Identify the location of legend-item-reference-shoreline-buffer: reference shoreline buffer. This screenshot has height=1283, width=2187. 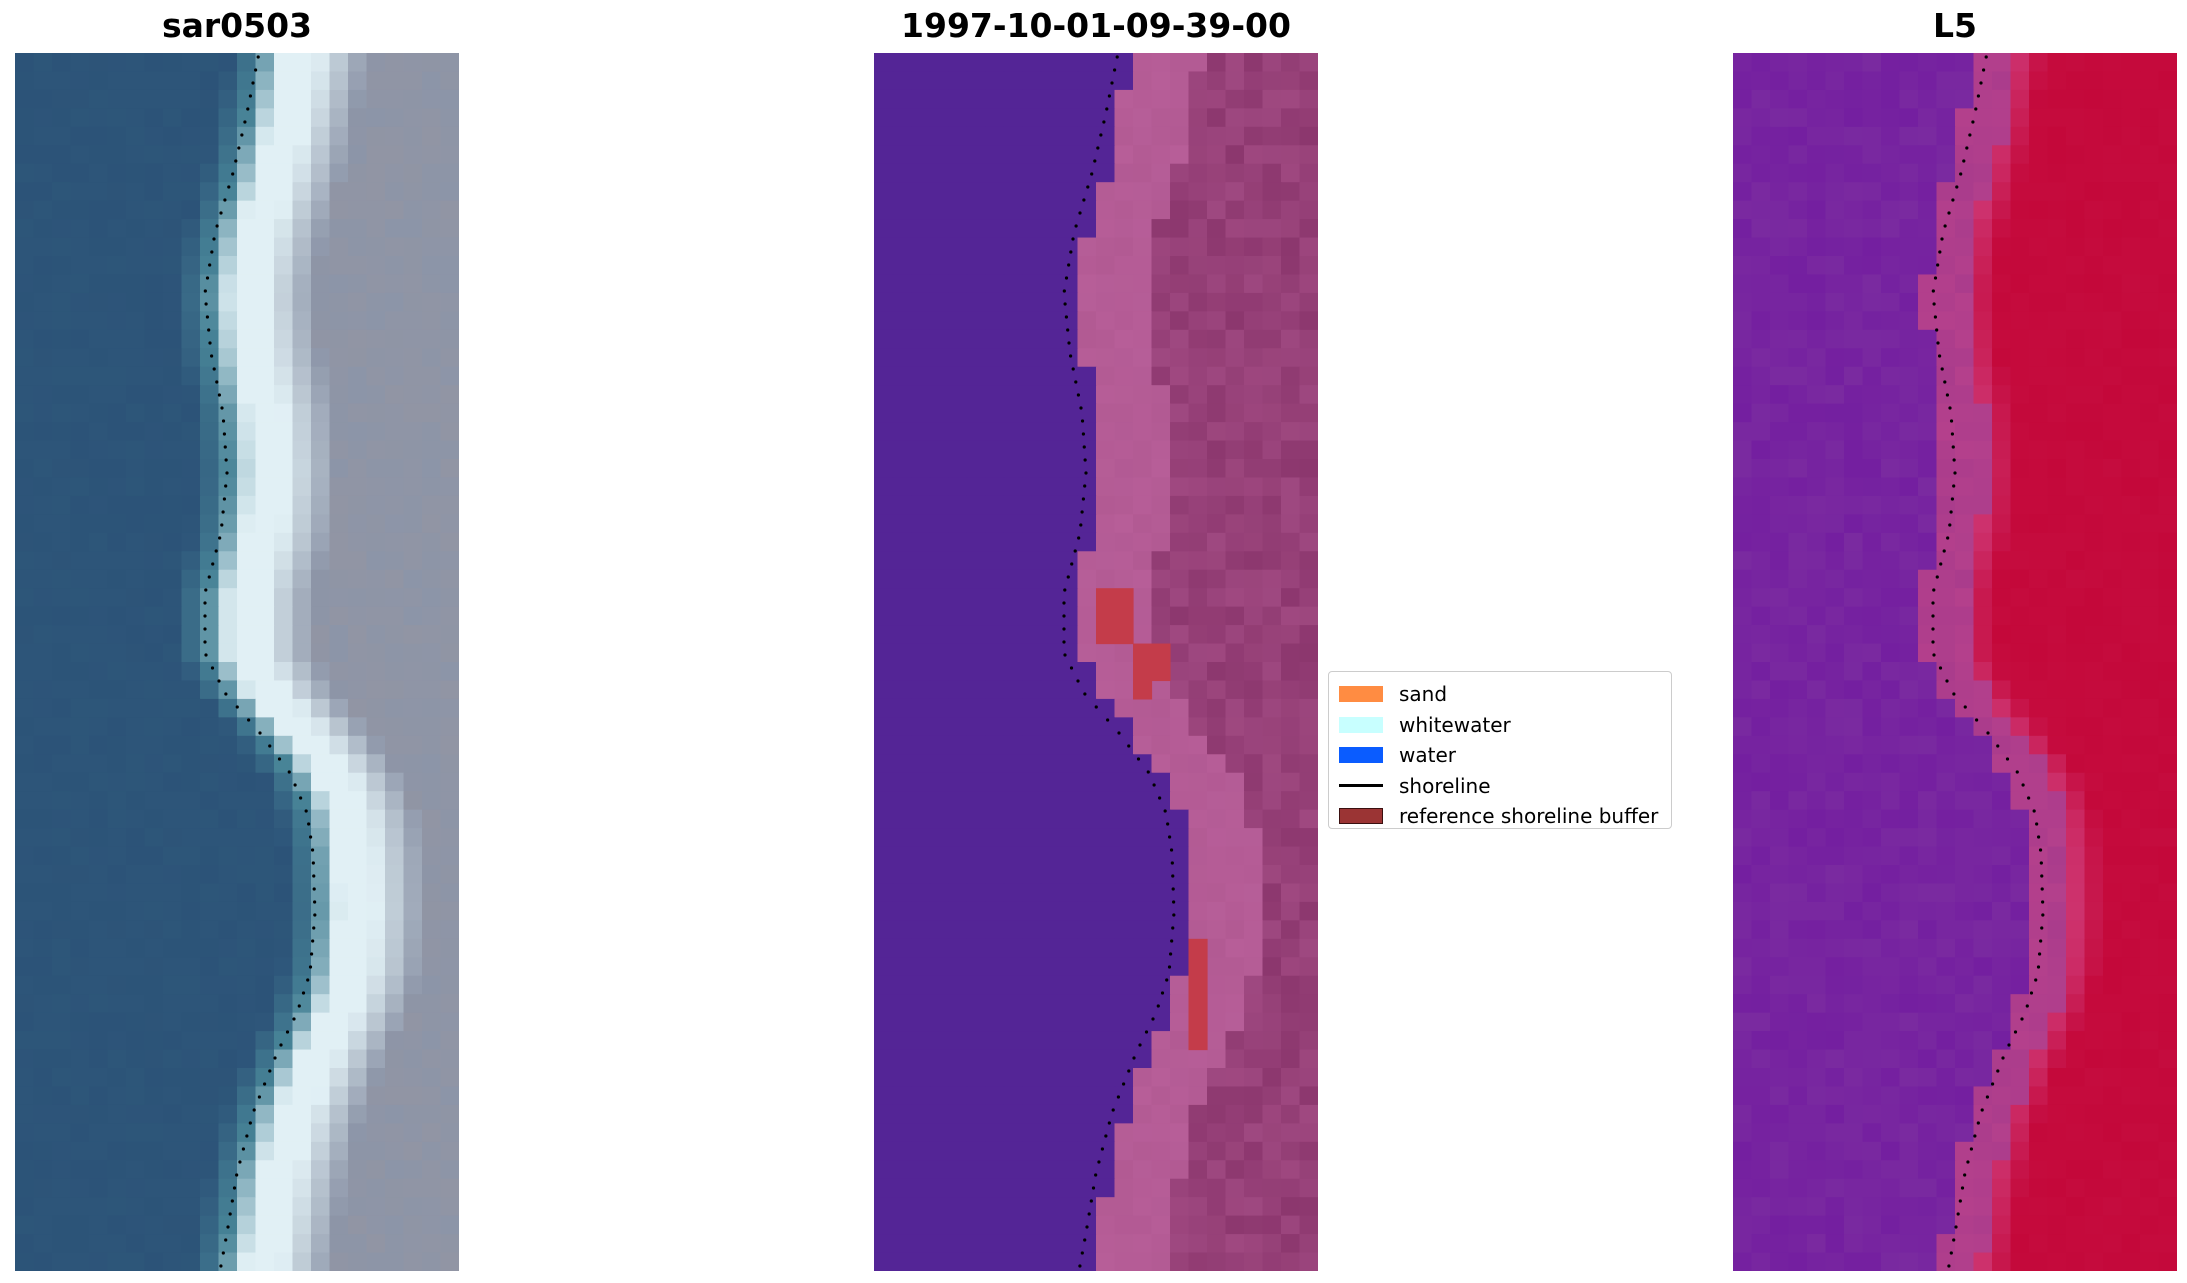
(1500, 816).